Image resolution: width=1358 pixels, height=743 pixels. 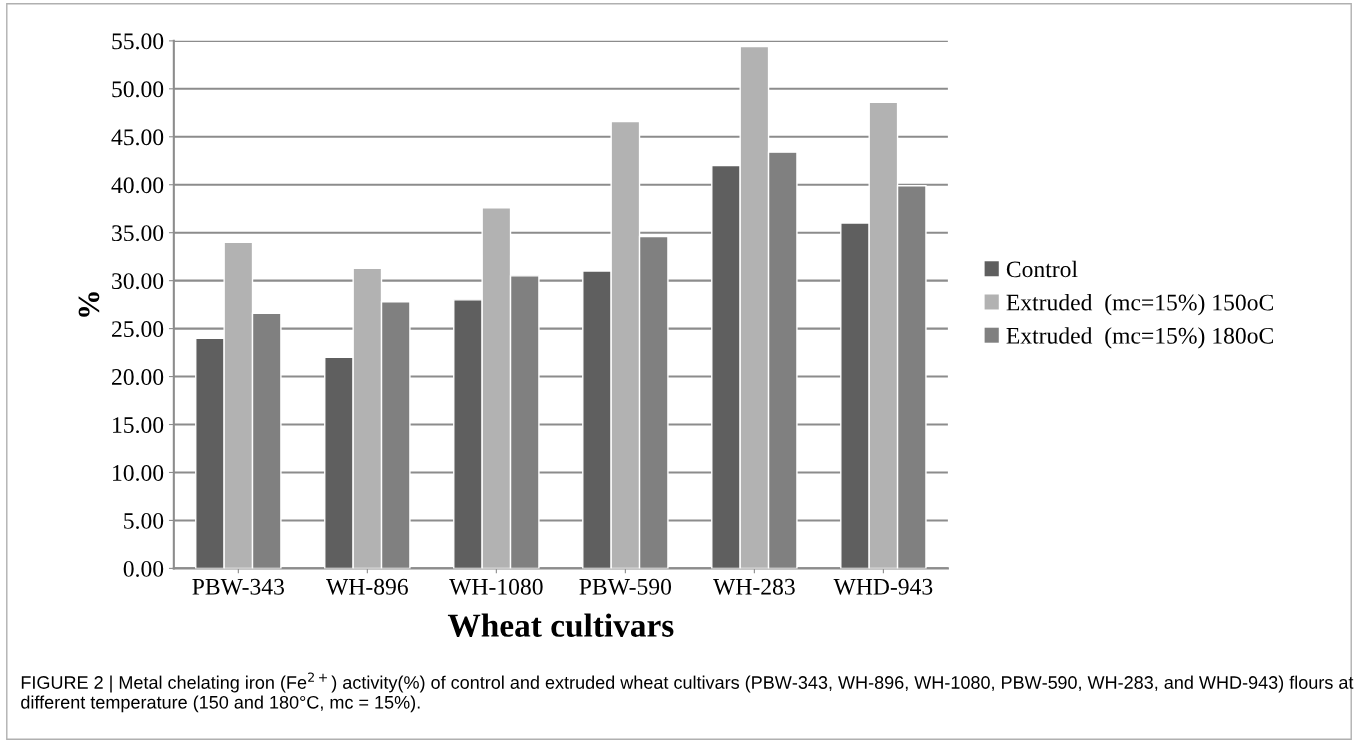 I want to click on y-tick-label: 5.00, so click(x=144, y=520).